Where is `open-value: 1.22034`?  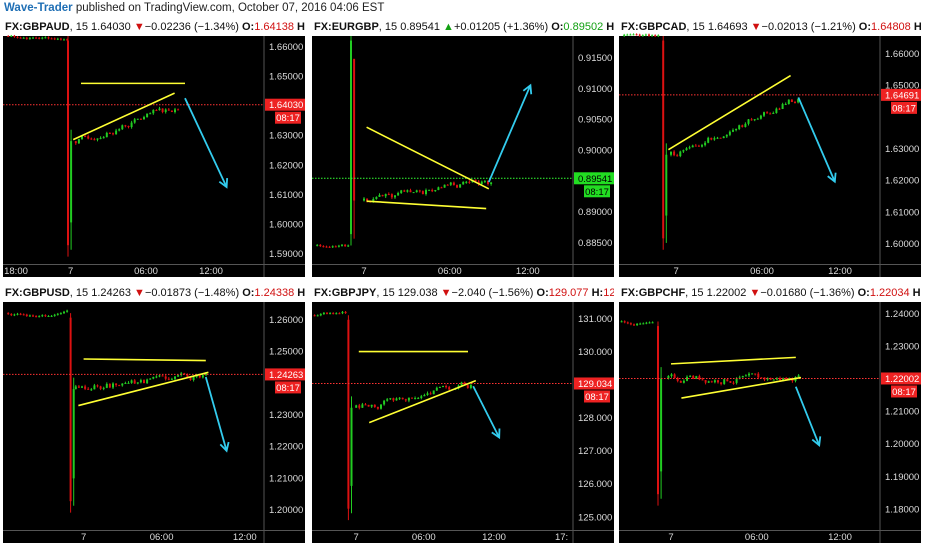 open-value: 1.22034 is located at coordinates (889, 293).